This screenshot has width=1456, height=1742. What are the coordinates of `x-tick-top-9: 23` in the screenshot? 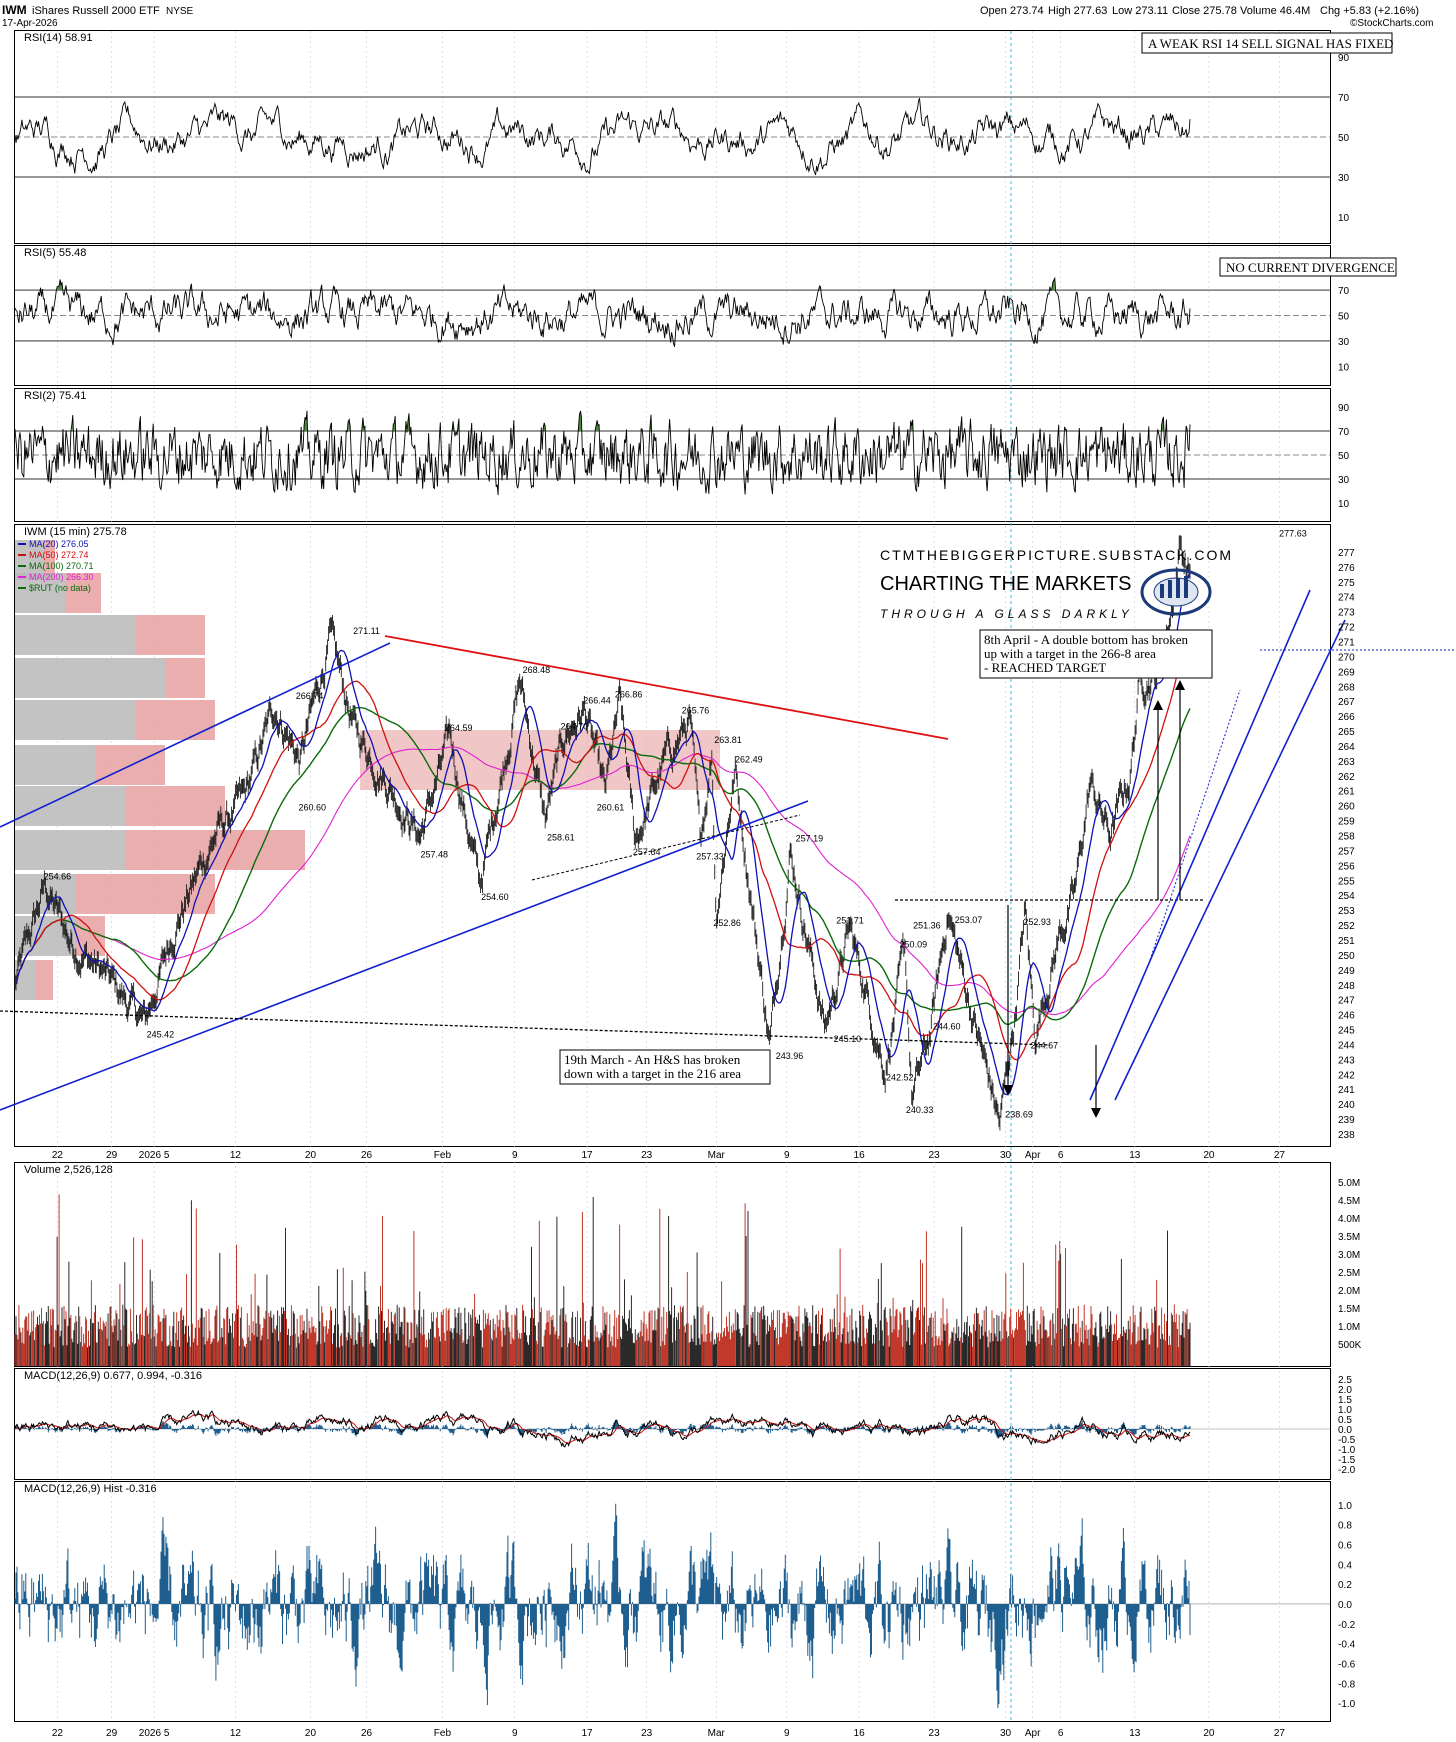 It's located at (647, 1155).